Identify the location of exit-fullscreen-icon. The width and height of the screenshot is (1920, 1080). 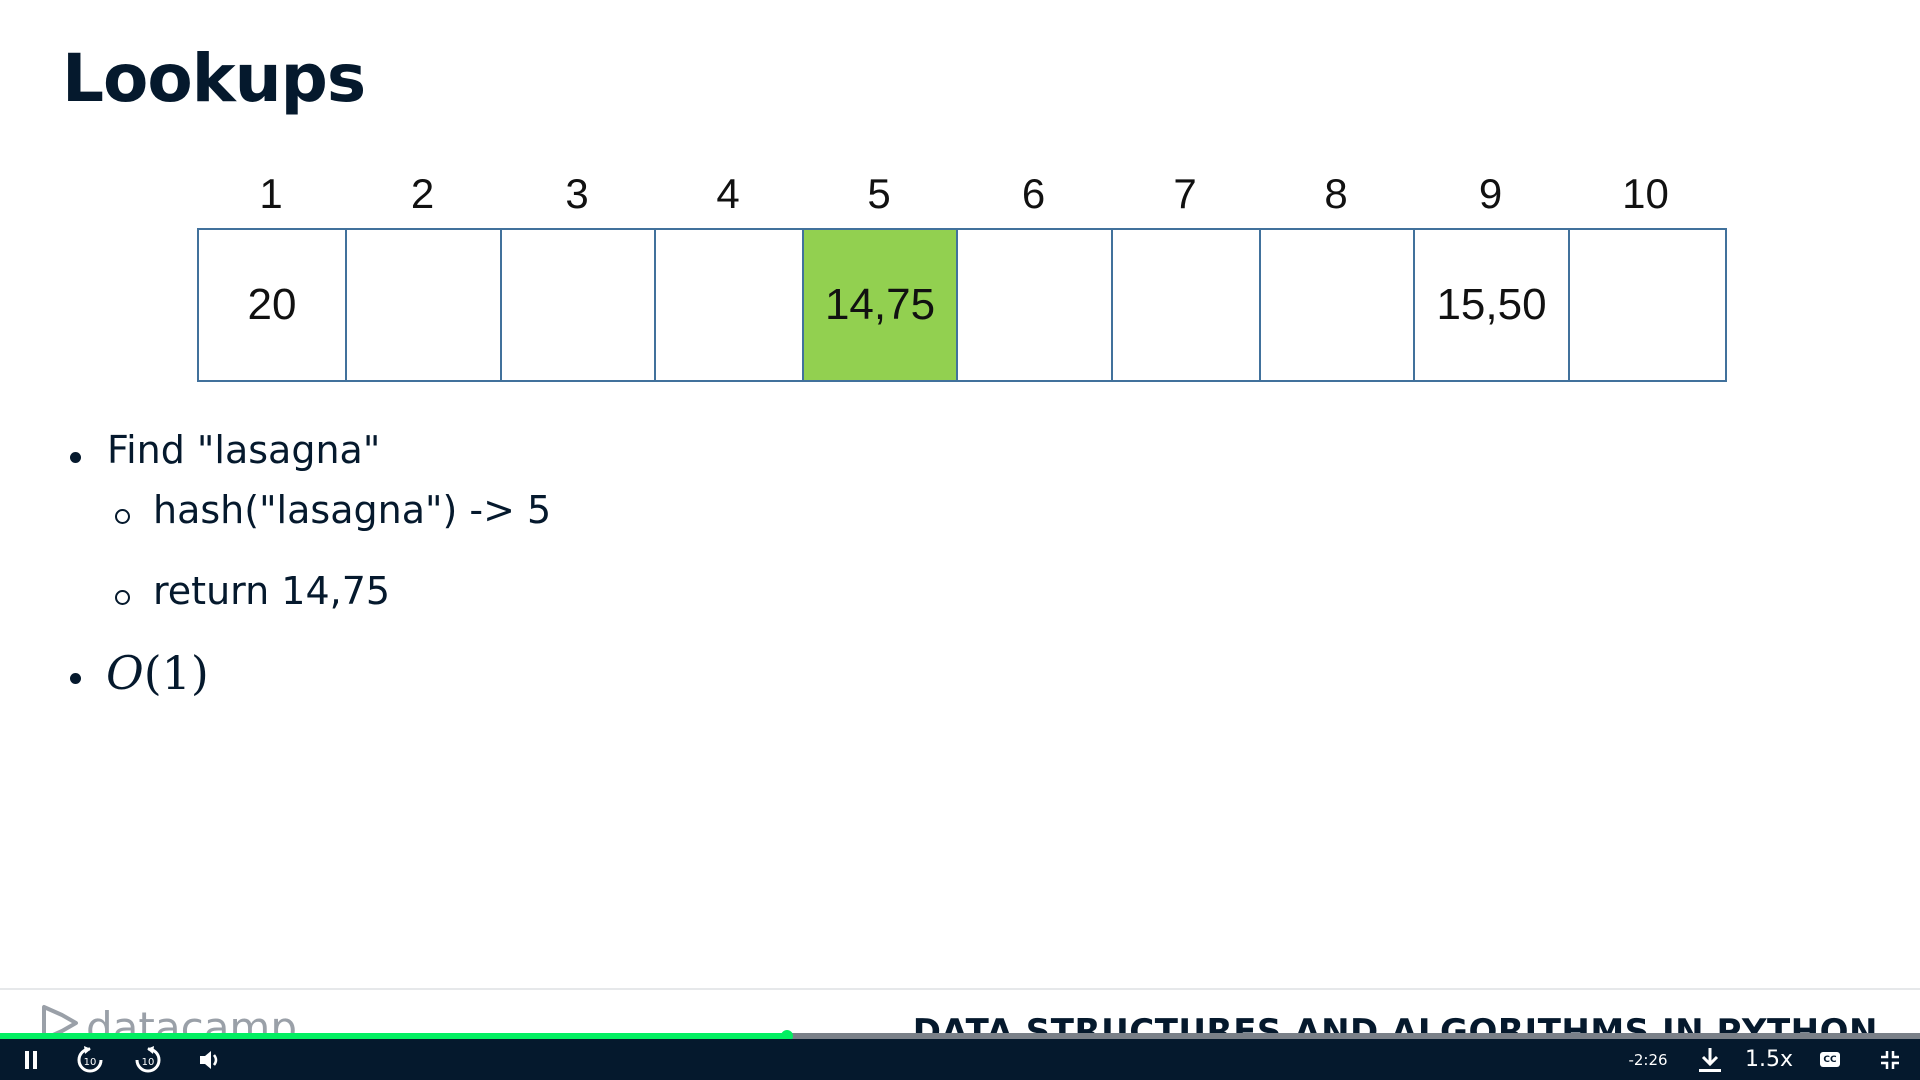
(1890, 1059).